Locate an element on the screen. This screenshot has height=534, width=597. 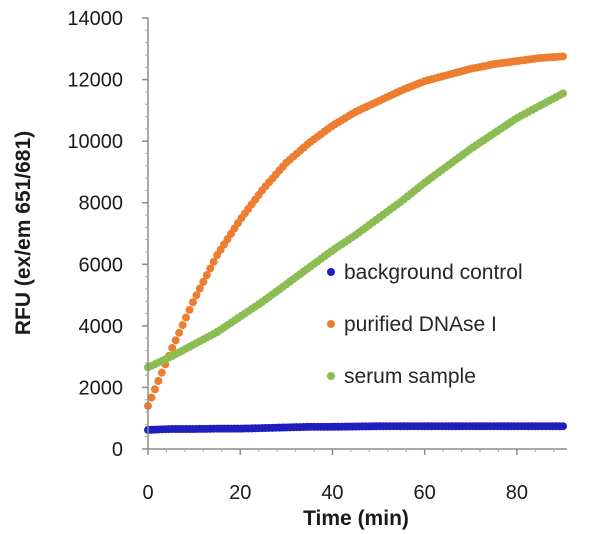
x-axis-title: Time (min) is located at coordinates (356, 518).